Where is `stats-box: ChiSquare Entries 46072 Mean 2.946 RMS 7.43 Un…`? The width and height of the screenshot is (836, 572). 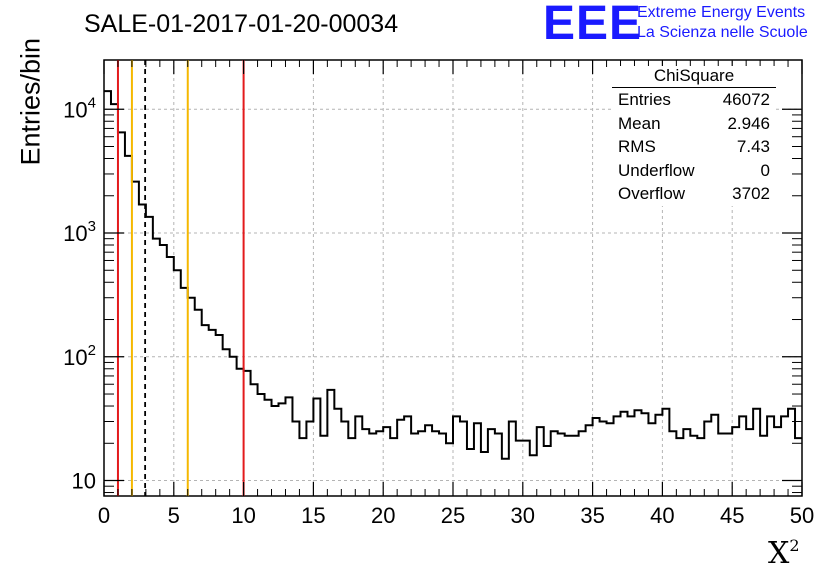 stats-box: ChiSquare Entries 46072 Mean 2.946 RMS 7.43 Un… is located at coordinates (694, 136).